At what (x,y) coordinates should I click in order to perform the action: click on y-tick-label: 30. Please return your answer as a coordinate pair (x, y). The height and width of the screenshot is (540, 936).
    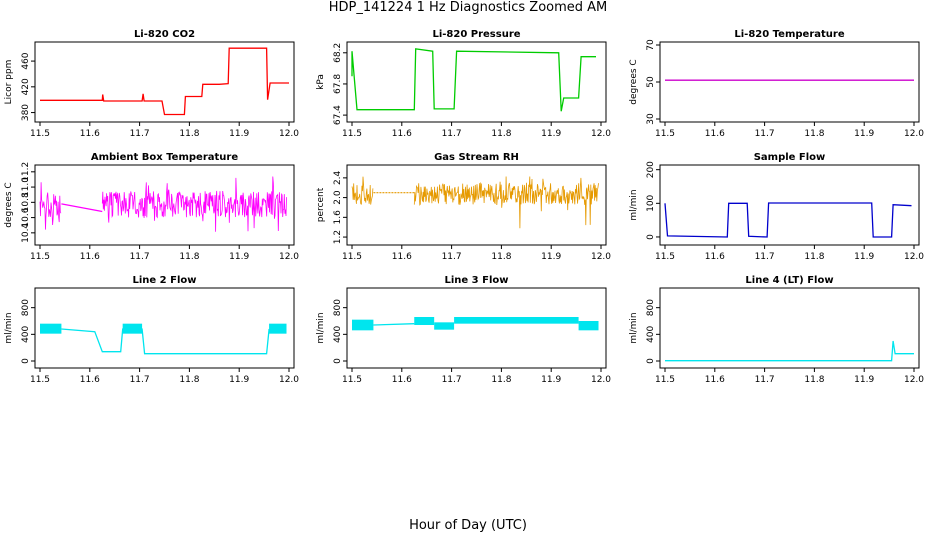
    Looking at the image, I should click on (651, 119).